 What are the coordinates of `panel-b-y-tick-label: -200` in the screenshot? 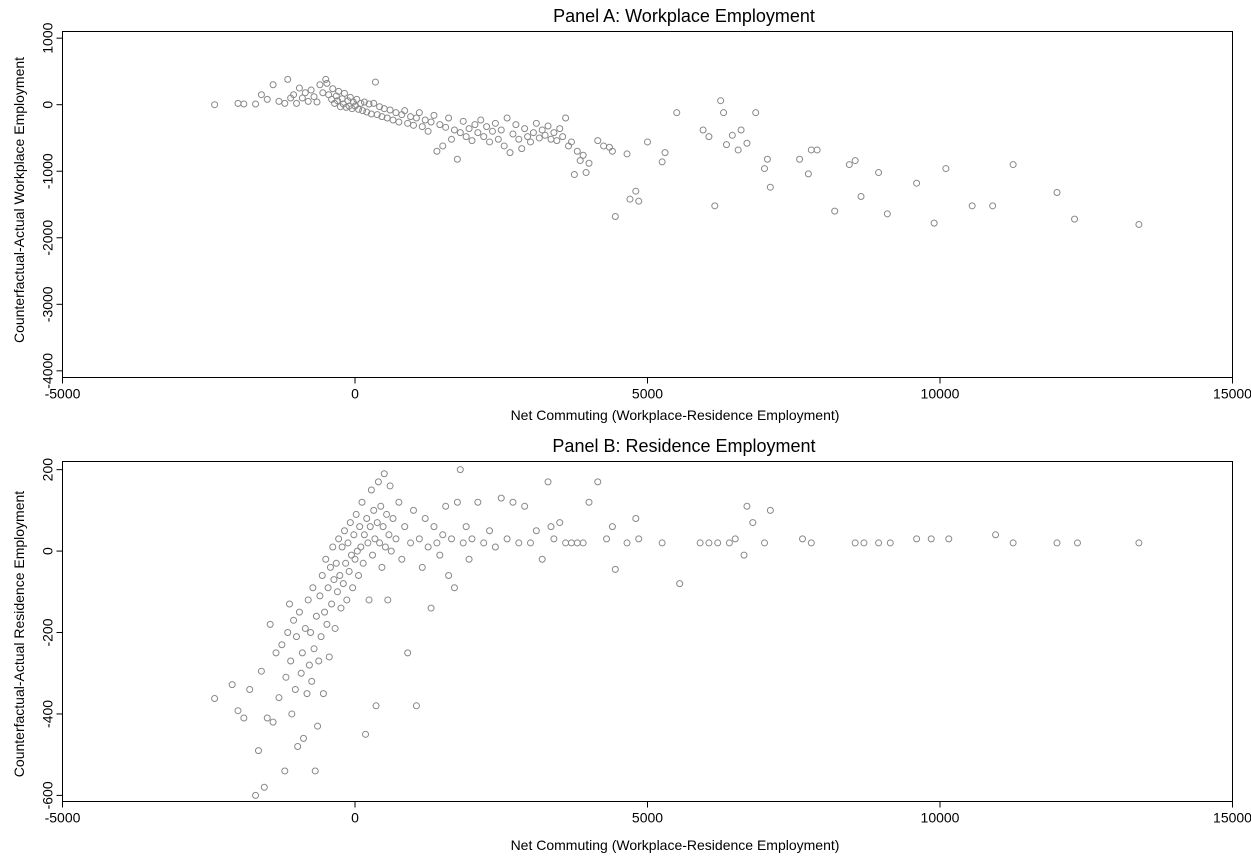 It's located at (48, 632).